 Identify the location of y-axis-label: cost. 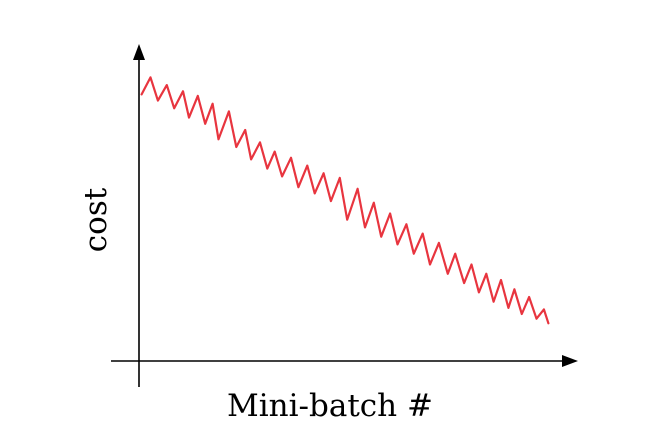
(96, 219).